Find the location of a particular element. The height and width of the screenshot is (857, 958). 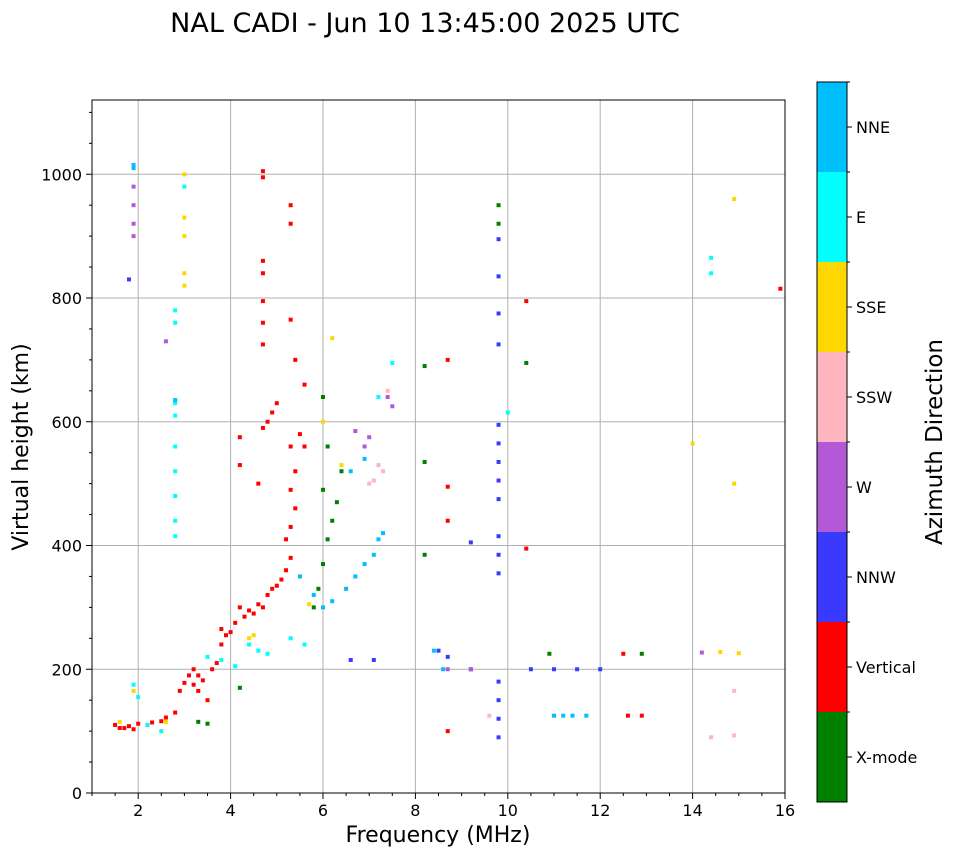

chart-title: NAL CADI - Jun 10 13:45:00 2025 UTC is located at coordinates (425, 23).